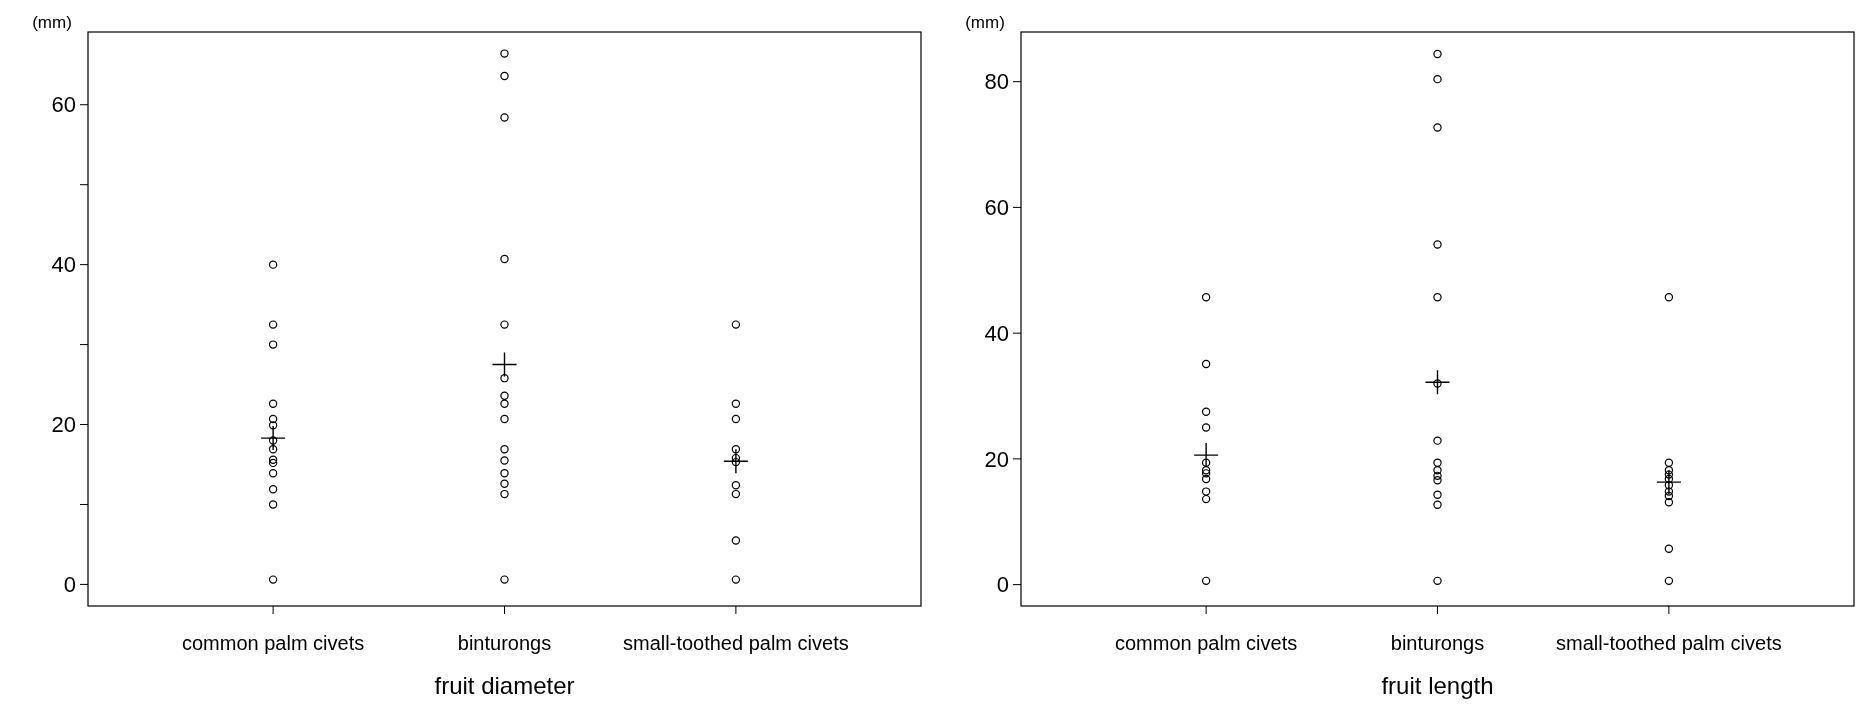 This screenshot has width=1869, height=716. What do you see at coordinates (1437, 685) in the screenshot?
I see `x-axis-title: fruit length` at bounding box center [1437, 685].